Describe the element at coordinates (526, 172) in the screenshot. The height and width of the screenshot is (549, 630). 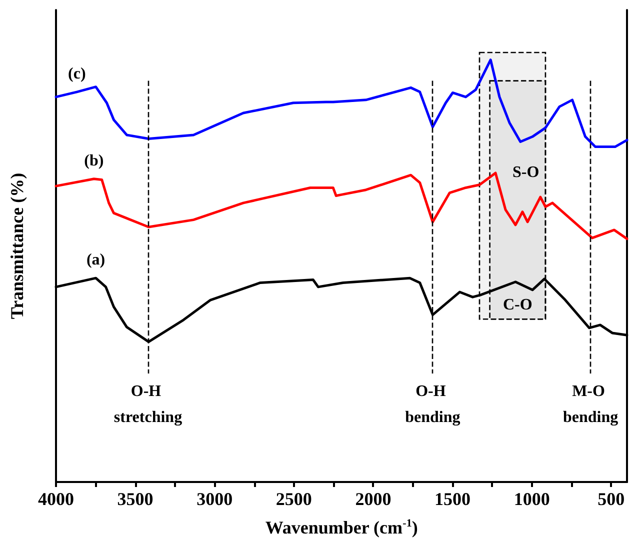
I see `band-label: S-O` at that location.